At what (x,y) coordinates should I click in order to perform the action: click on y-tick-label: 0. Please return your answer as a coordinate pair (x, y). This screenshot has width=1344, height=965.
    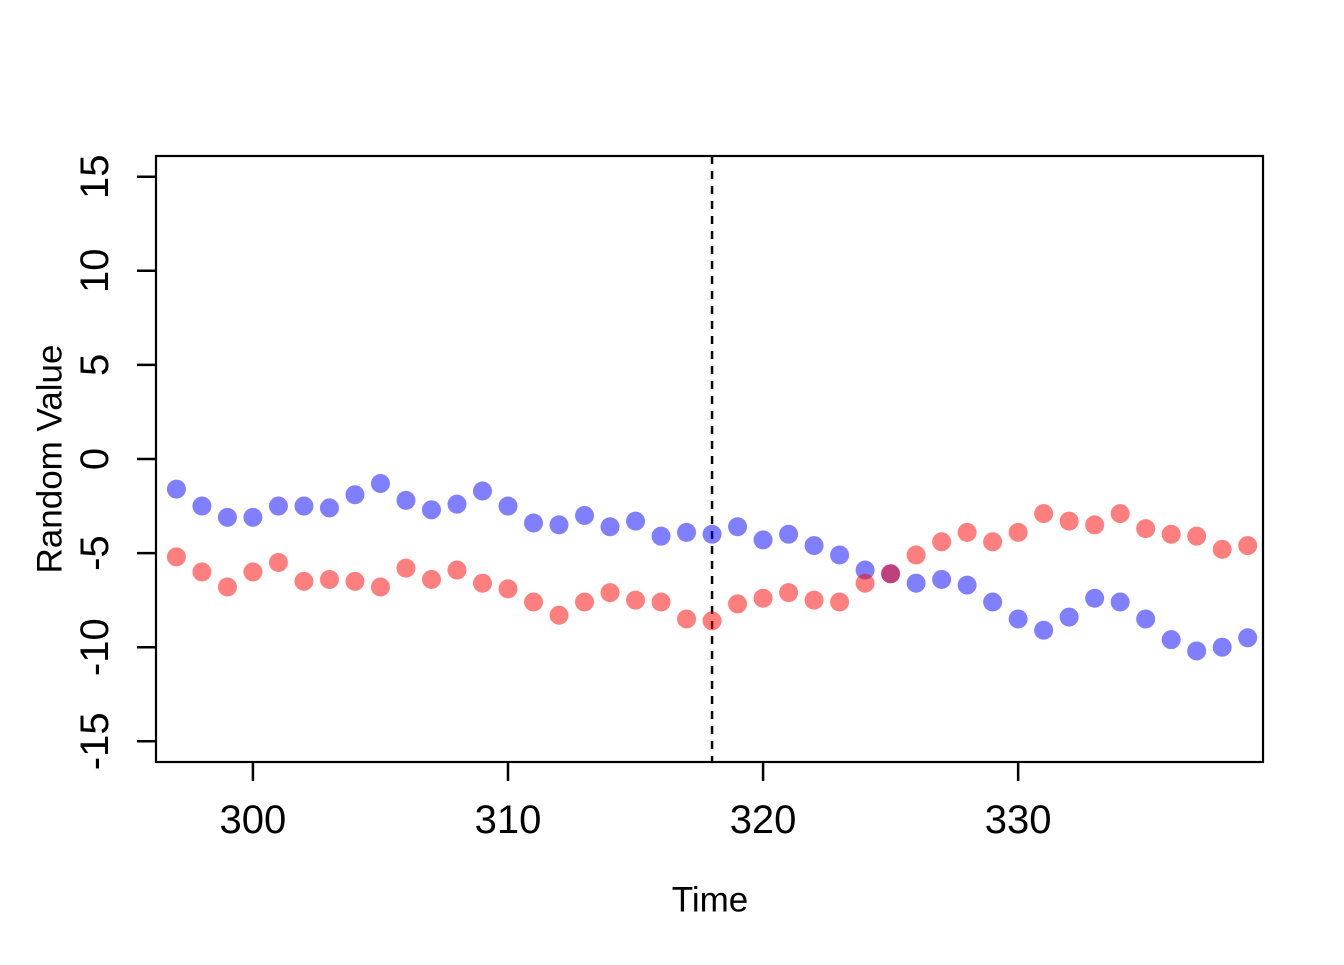
    Looking at the image, I should click on (95, 459).